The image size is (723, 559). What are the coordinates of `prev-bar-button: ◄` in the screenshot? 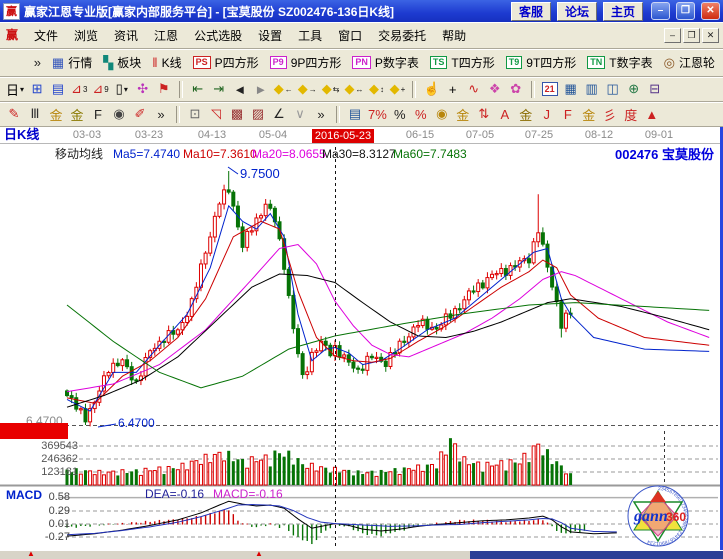 It's located at (240, 89).